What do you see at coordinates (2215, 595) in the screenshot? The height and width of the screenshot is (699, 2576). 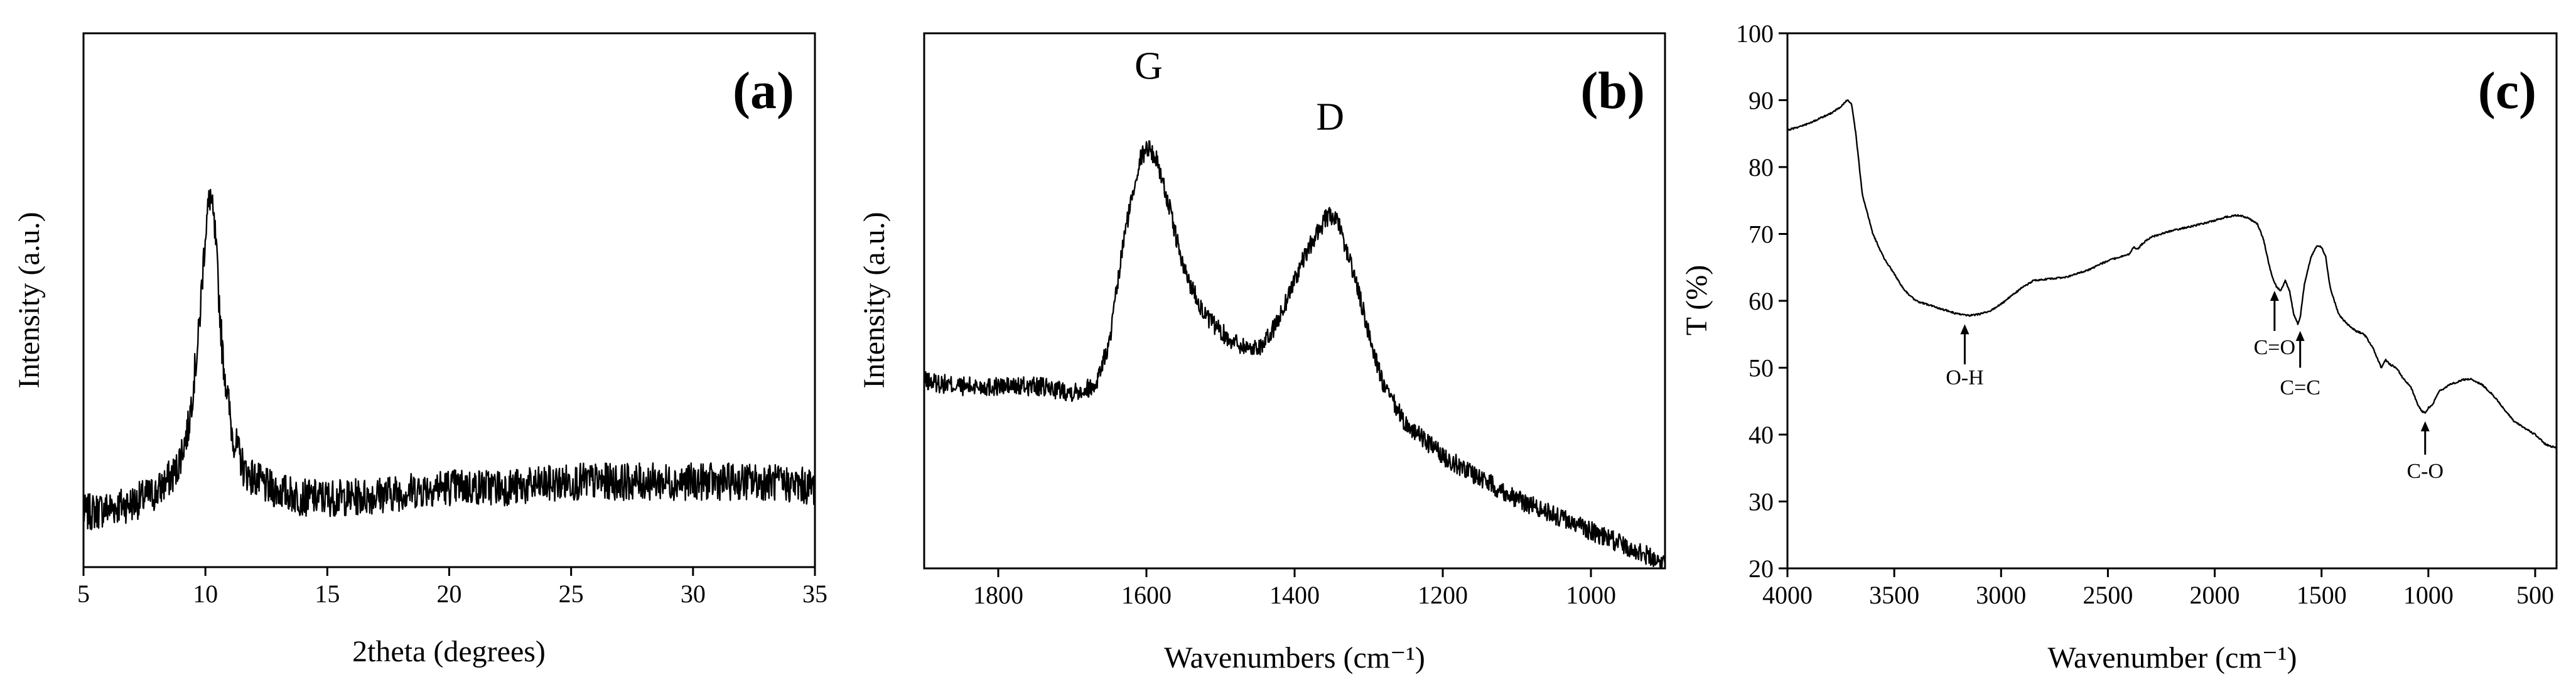 I see `x-tick-label: 2000` at bounding box center [2215, 595].